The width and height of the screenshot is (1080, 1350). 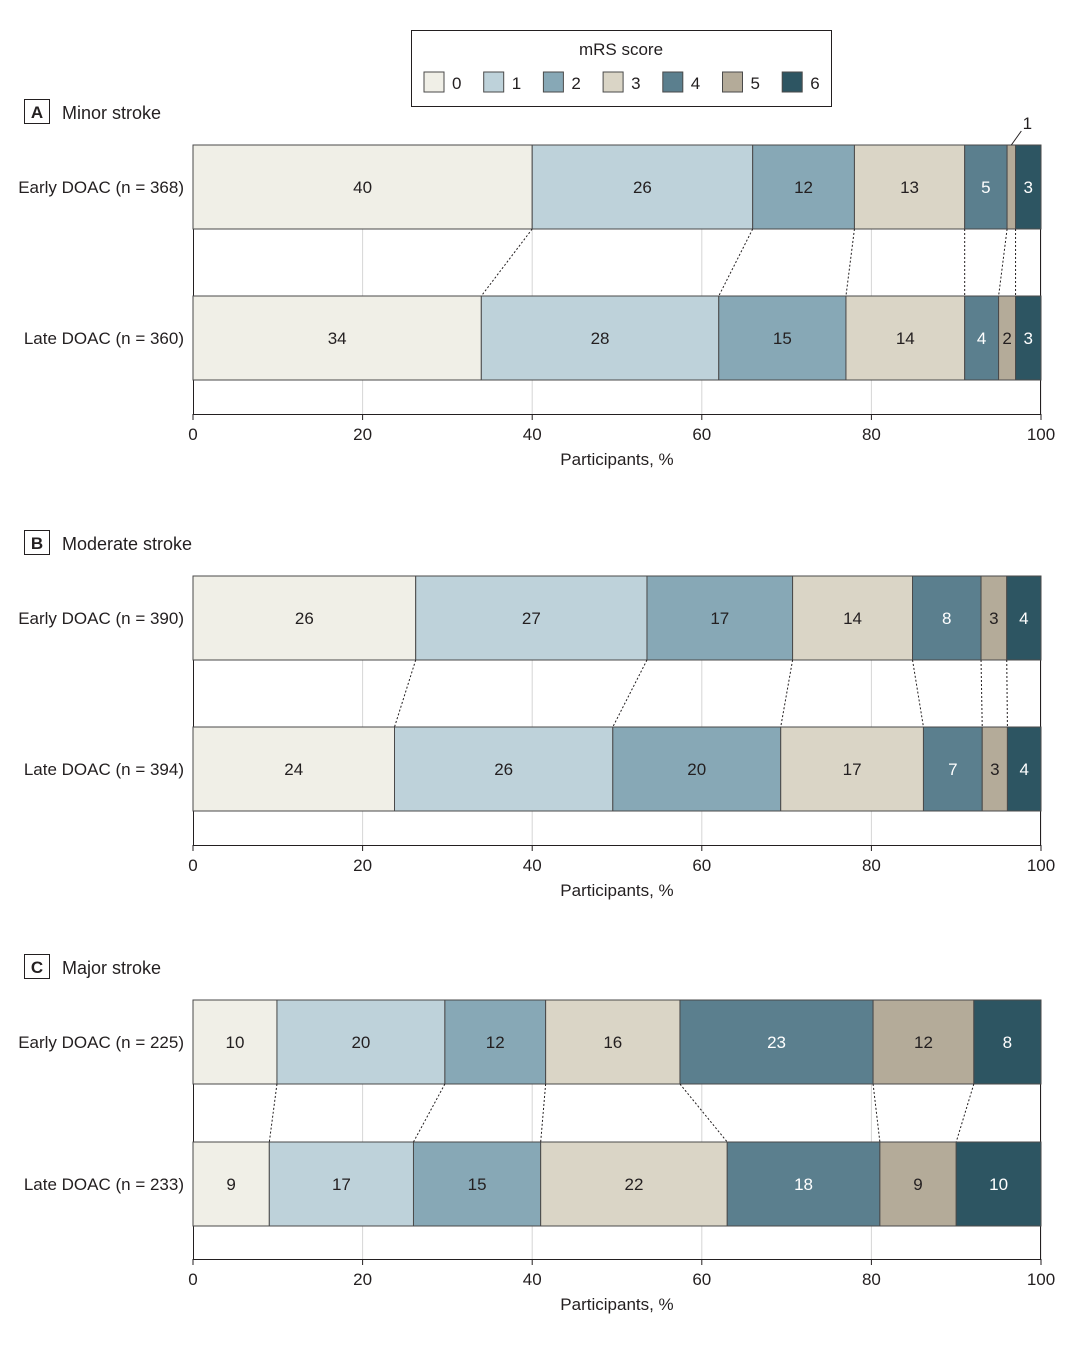 I want to click on segment-value-label: 5, so click(x=985, y=187).